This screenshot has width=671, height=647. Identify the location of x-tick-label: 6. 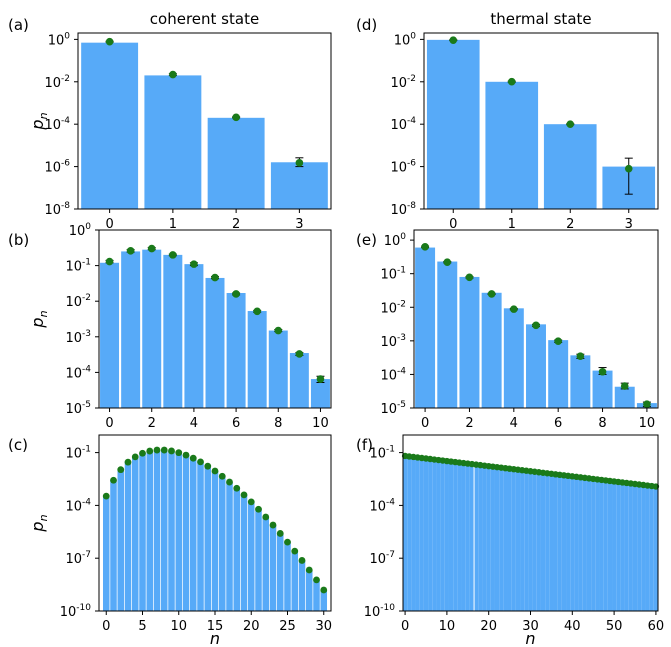
(558, 423).